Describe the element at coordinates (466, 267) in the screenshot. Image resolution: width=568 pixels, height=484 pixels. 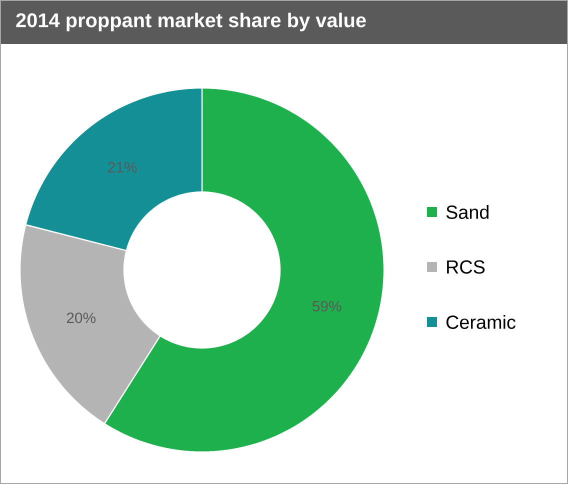
I see `legend-label: RCS` at that location.